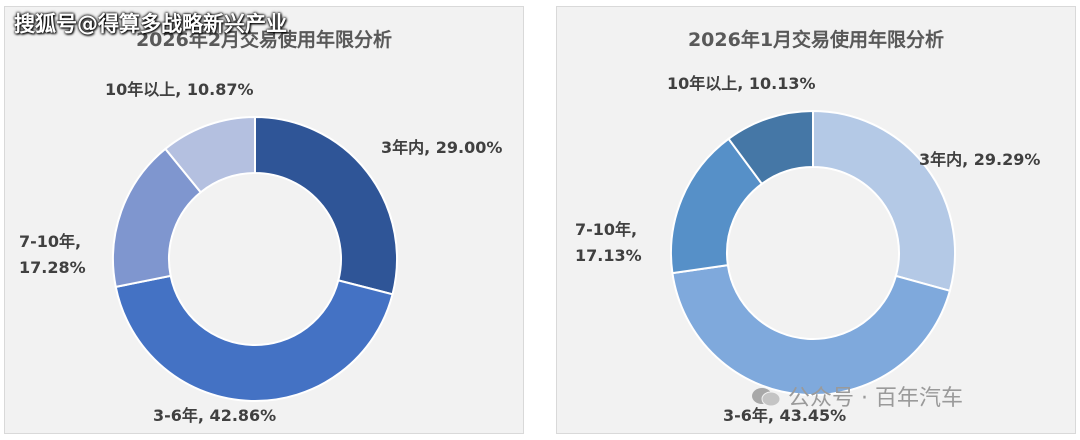 This screenshot has height=440, width=1080. I want to click on slice-label-3y: 3年内, 29.00%, so click(442, 147).